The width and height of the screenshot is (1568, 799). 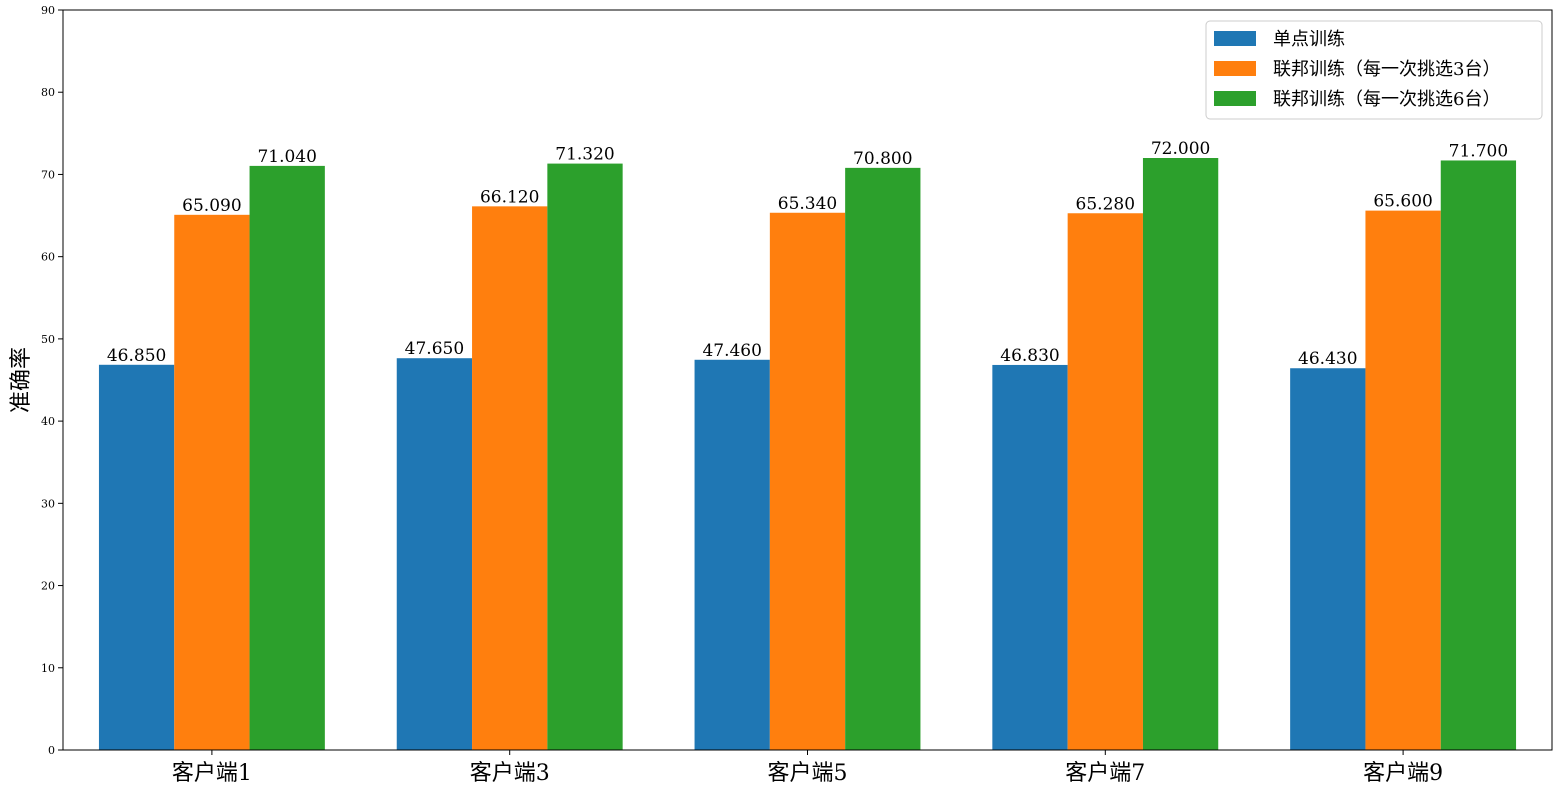 What do you see at coordinates (807, 204) in the screenshot?
I see `bar-value-label: 65.340` at bounding box center [807, 204].